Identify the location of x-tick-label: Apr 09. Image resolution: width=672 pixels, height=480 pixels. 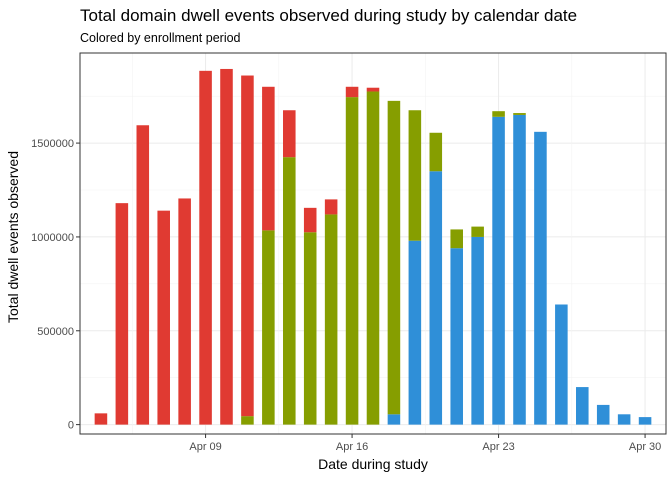
(205, 447).